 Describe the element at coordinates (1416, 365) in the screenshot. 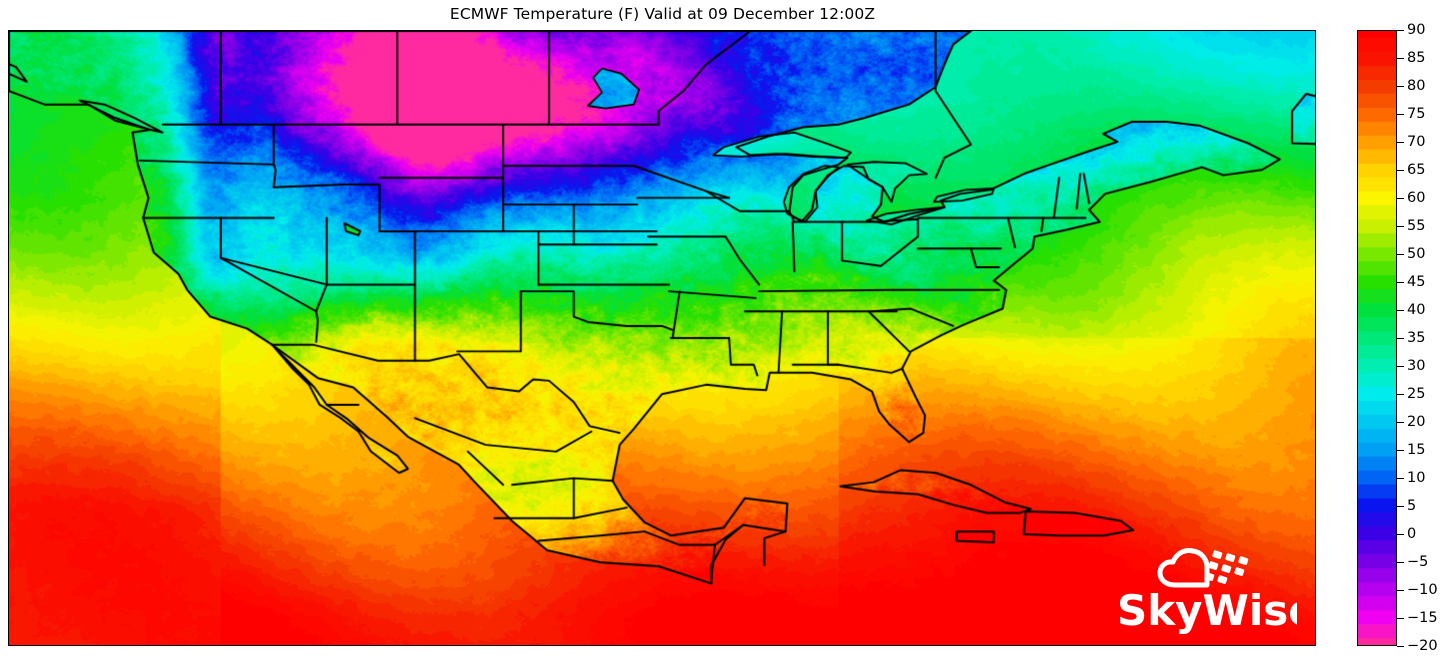

I see `colorbar-tick-label: 30` at that location.